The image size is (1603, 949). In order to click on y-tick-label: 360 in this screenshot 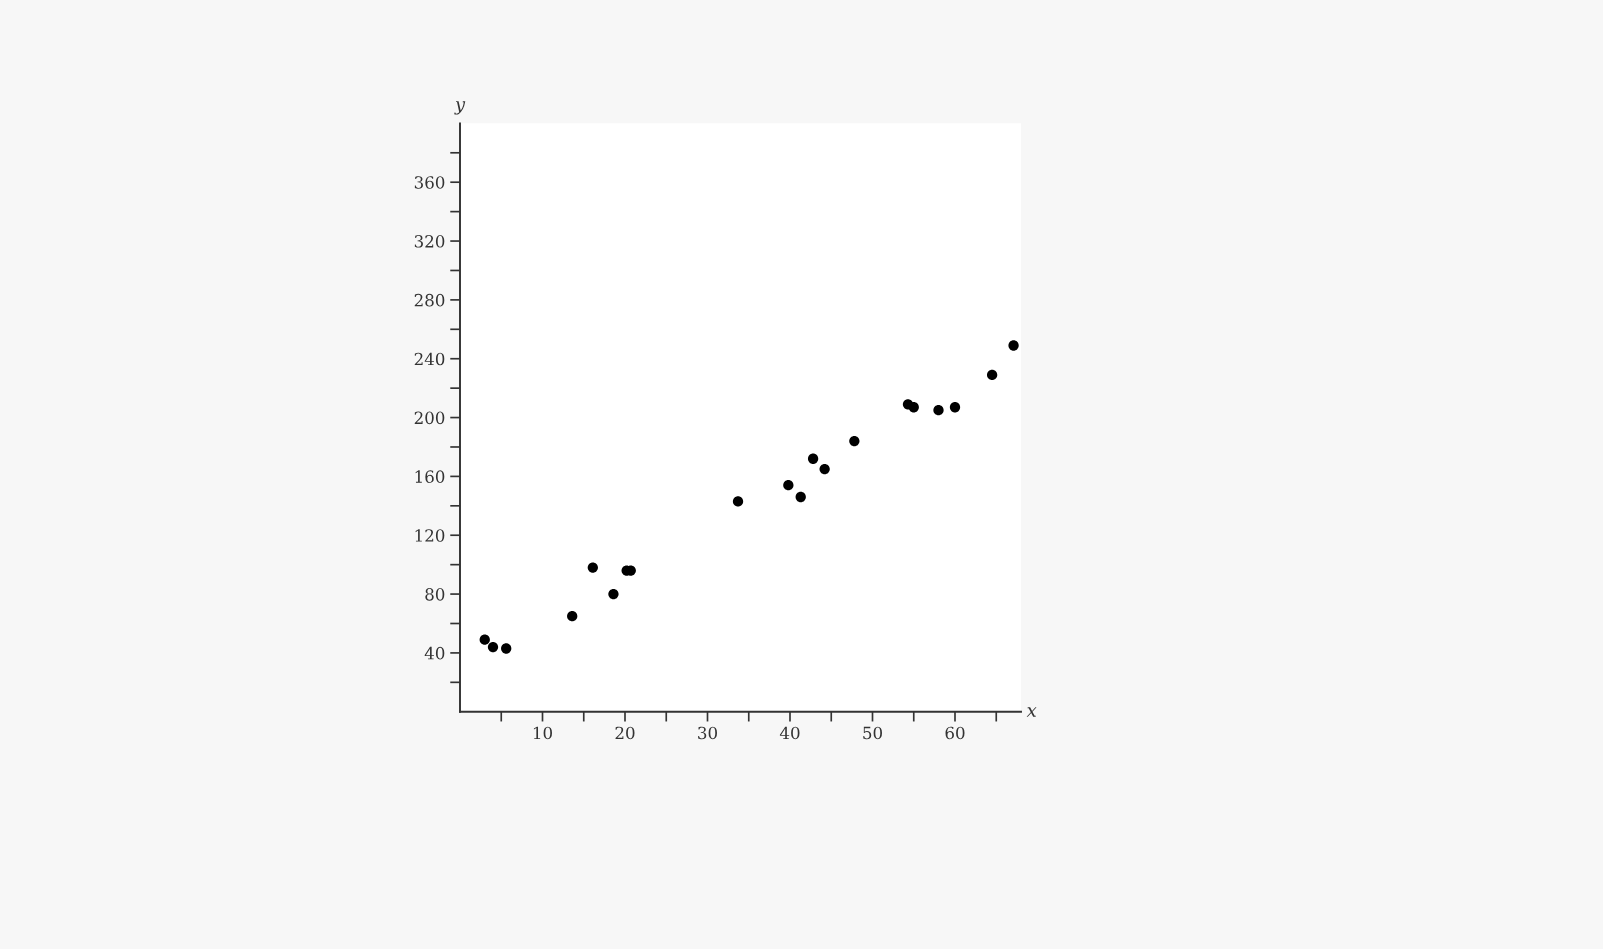, I will do `click(429, 182)`.